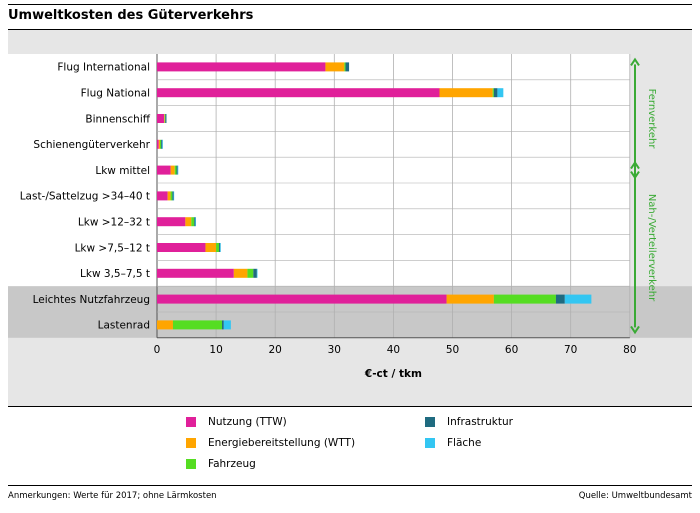 The width and height of the screenshot is (700, 513). I want to click on category-label: Flug National, so click(115, 94).